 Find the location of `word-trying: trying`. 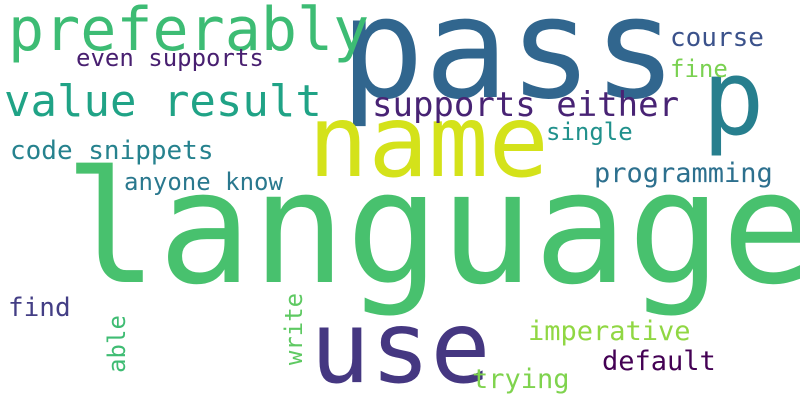

word-trying: trying is located at coordinates (521, 379).